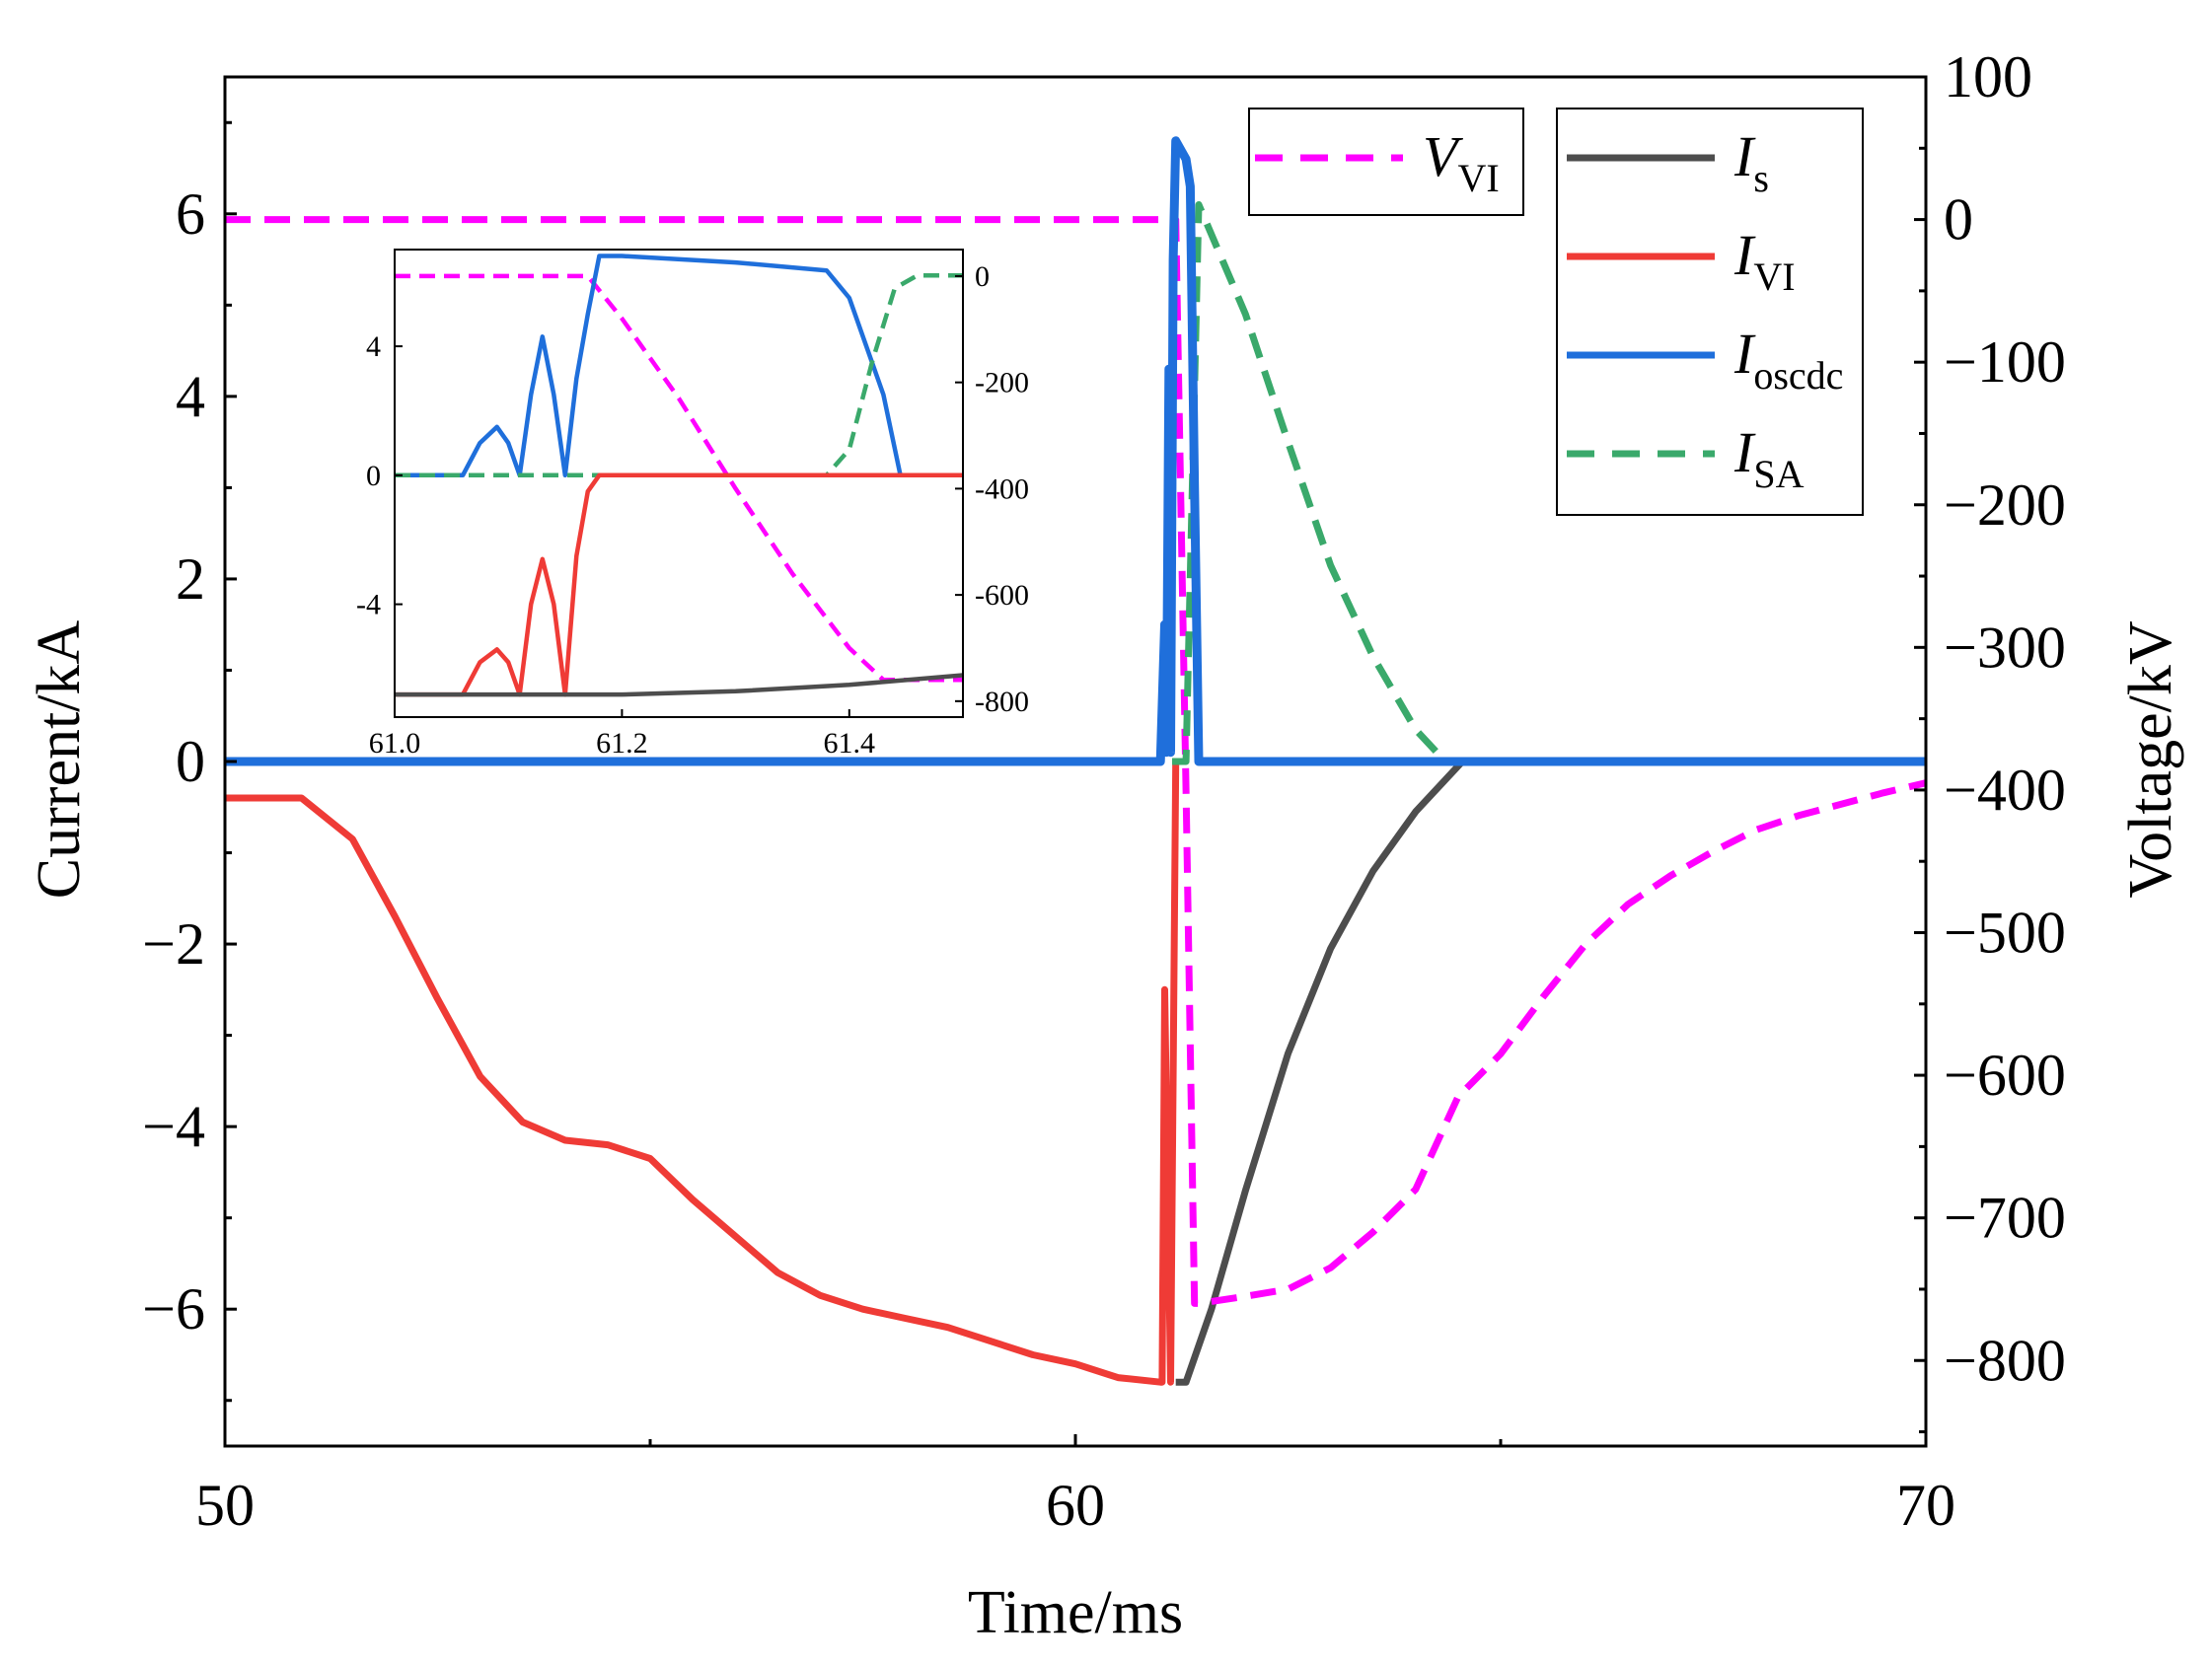  I want to click on legend-entry-ioscdc-label: Ioscdc, so click(1788, 360).